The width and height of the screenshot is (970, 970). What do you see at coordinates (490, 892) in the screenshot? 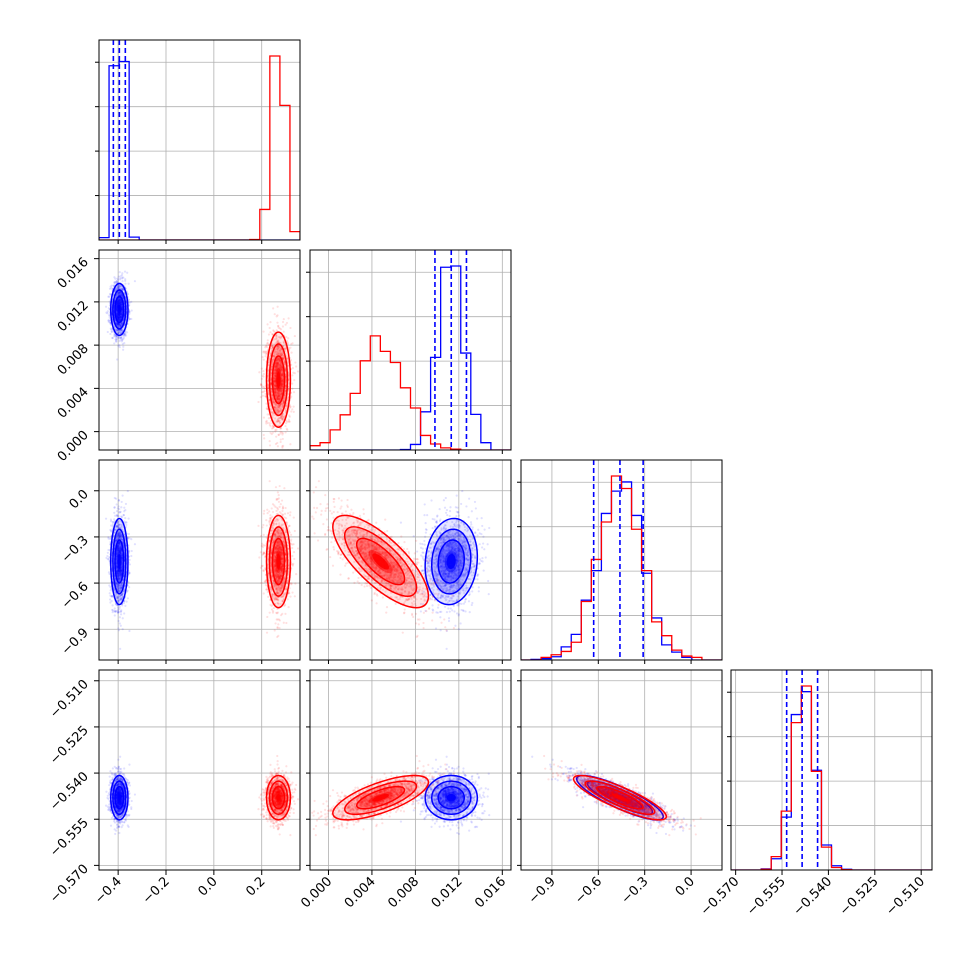
I see `x-tick-label-p1-4: 0.016` at bounding box center [490, 892].